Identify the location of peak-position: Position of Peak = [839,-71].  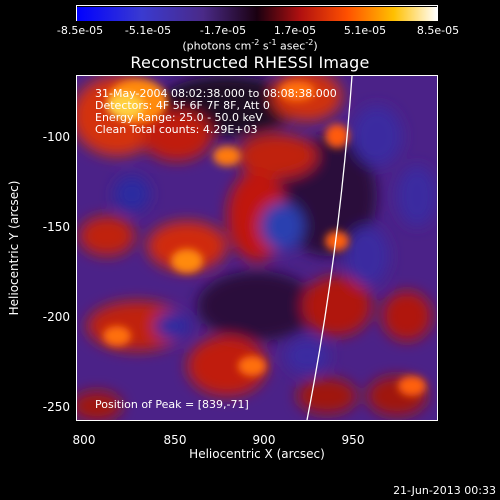
(172, 404).